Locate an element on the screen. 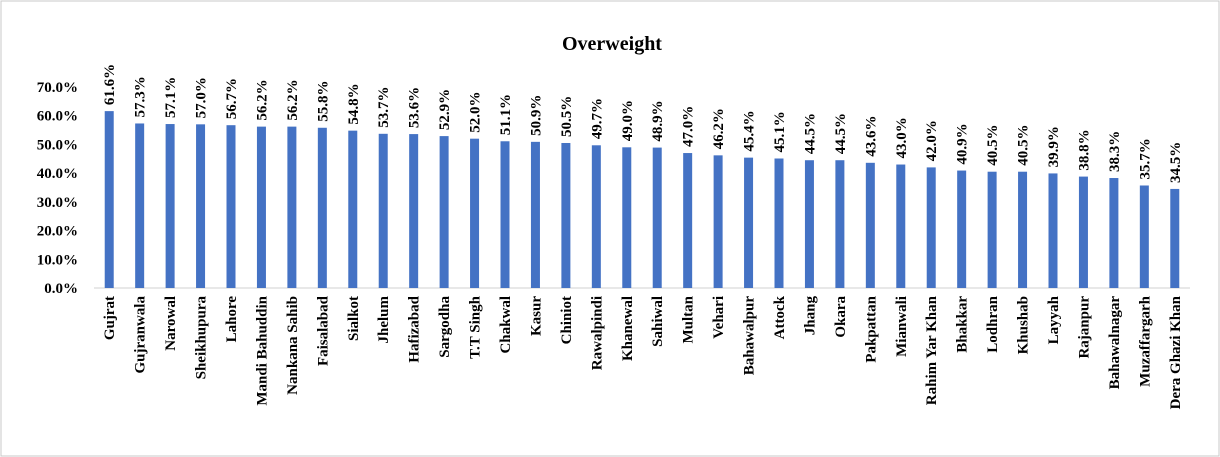 This screenshot has width=1220, height=457. value-label: 46.2% is located at coordinates (719, 128).